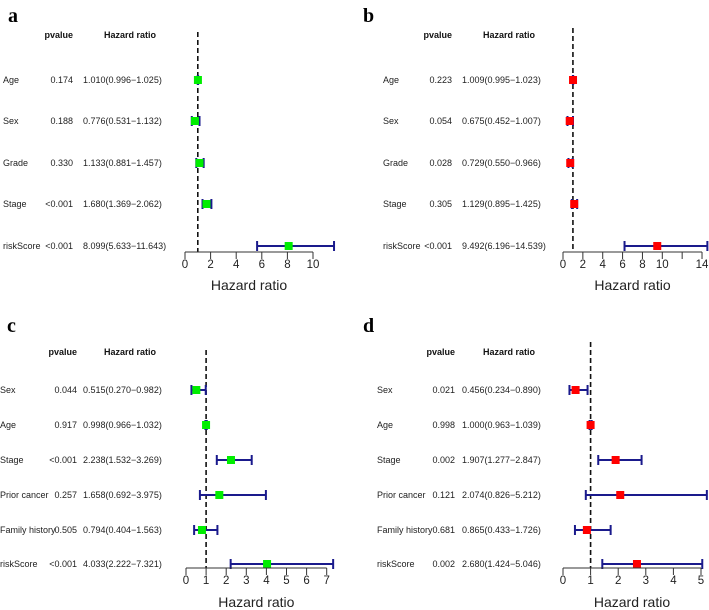 The height and width of the screenshot is (610, 709). I want to click on row-pvalue: 0.002, so click(443, 460).